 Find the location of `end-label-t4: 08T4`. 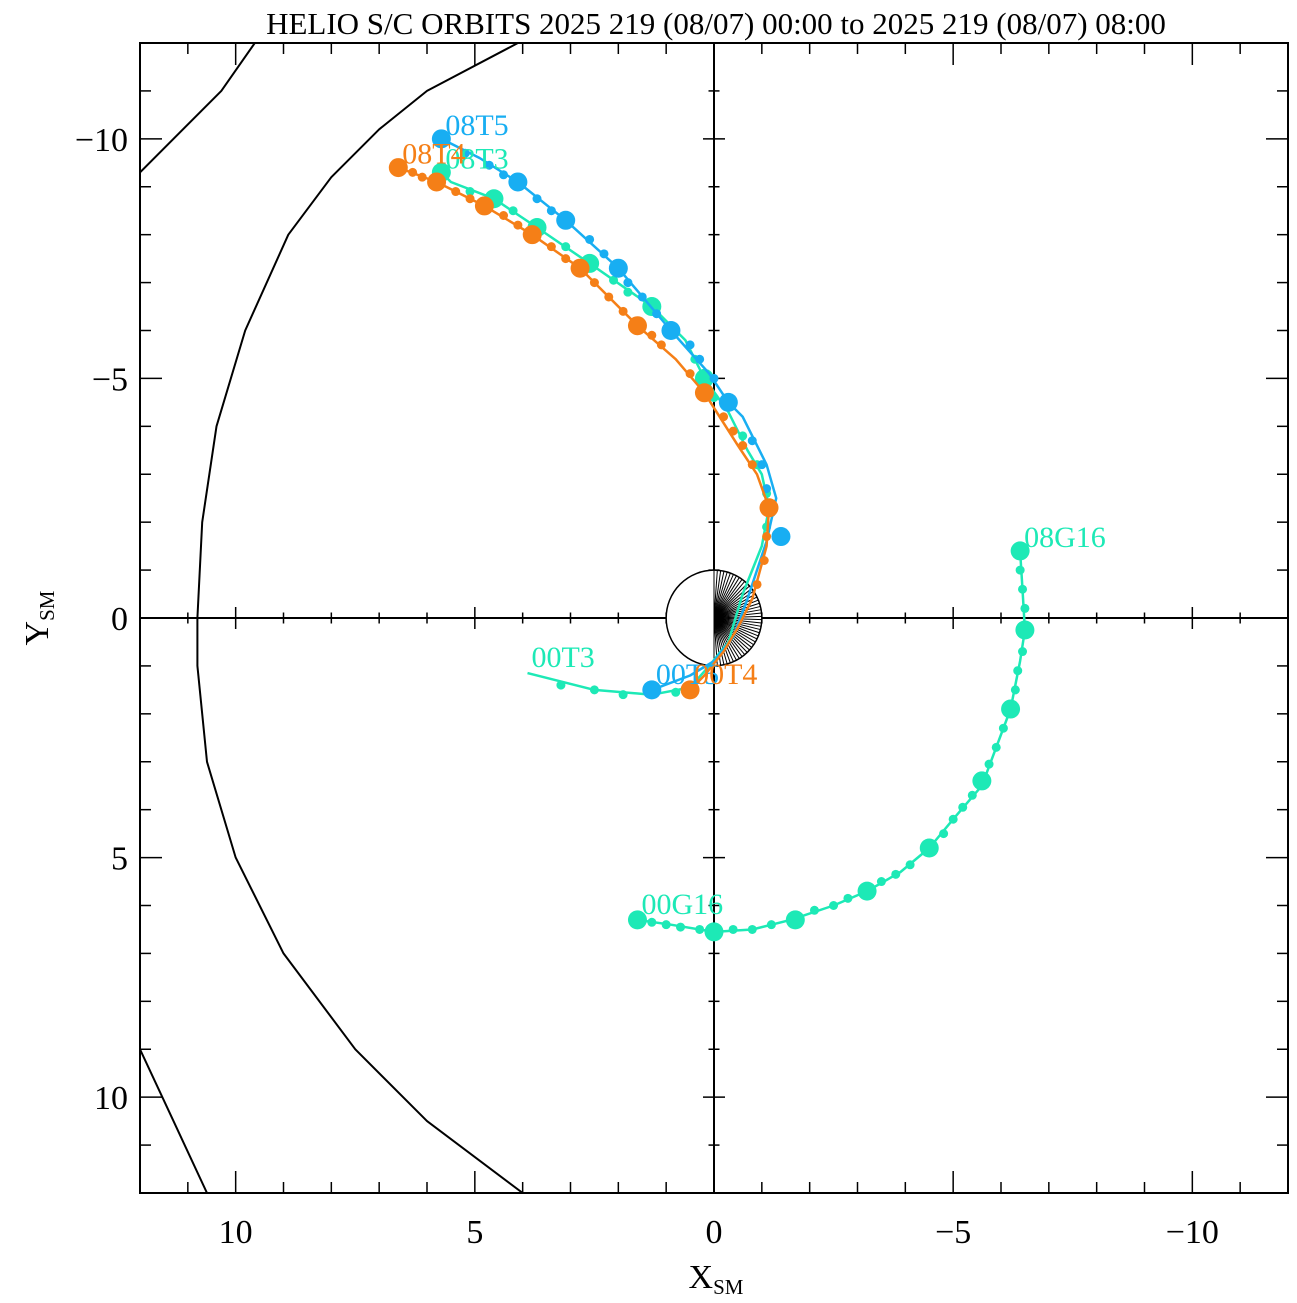

end-label-t4: 08T4 is located at coordinates (433, 154).